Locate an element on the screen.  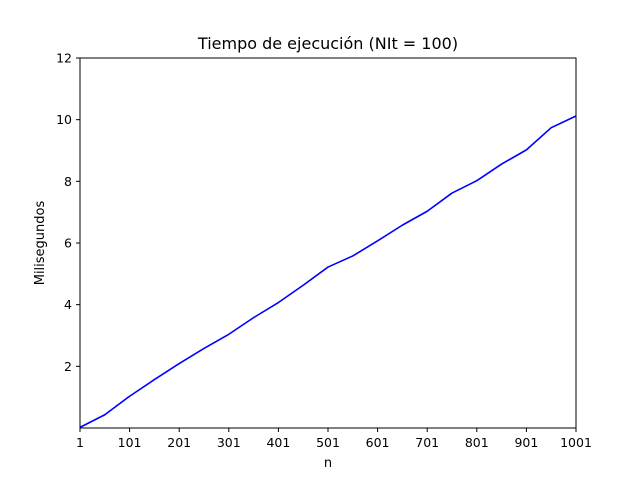
y-tick-label: 8 is located at coordinates (68, 181).